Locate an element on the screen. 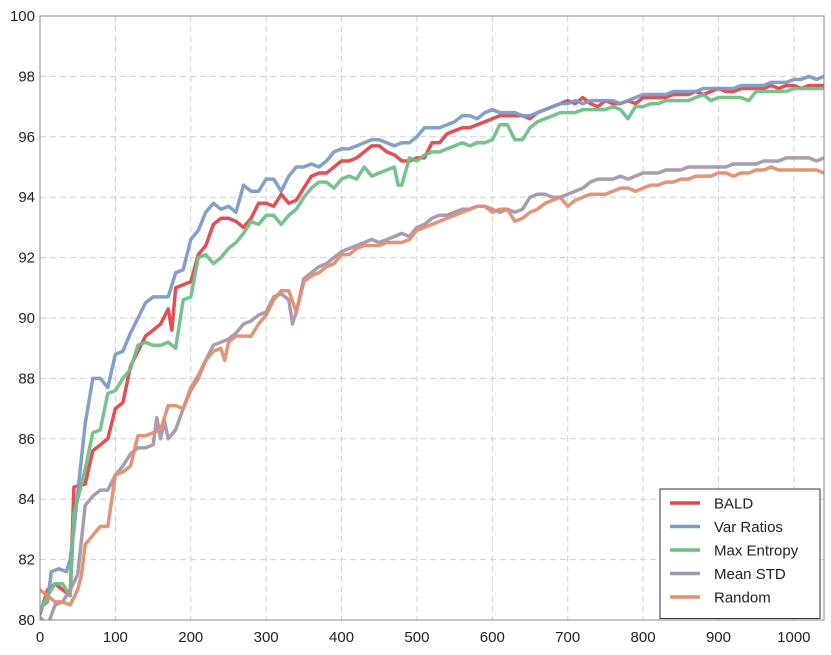  y-tick-label: 98 is located at coordinates (26, 76).